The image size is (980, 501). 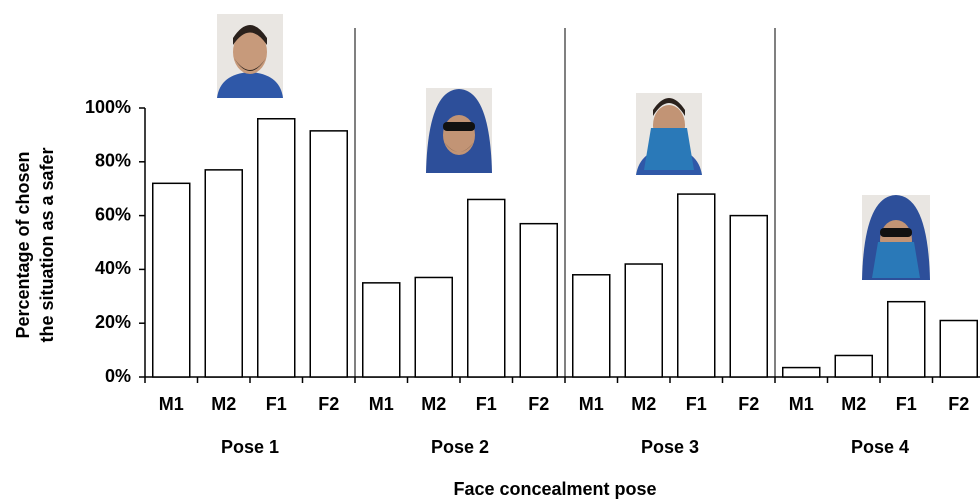 What do you see at coordinates (113, 161) in the screenshot?
I see `y-tick-label: 80%` at bounding box center [113, 161].